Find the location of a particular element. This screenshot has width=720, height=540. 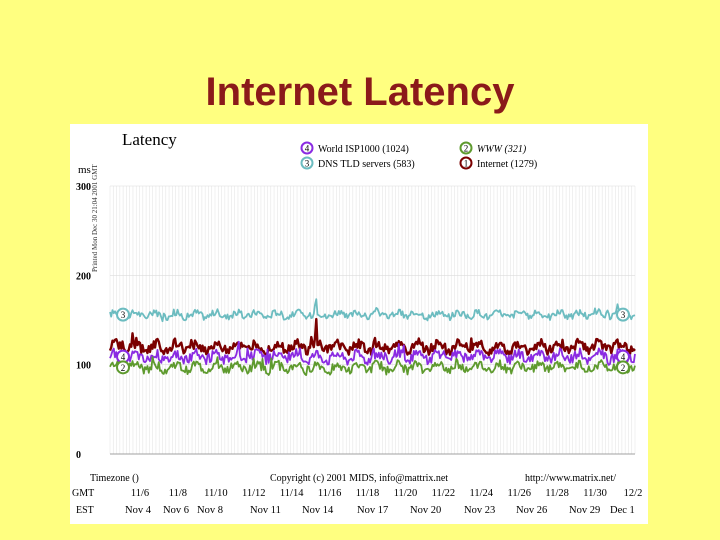

gmt-tick-label: 11/14 is located at coordinates (292, 493).